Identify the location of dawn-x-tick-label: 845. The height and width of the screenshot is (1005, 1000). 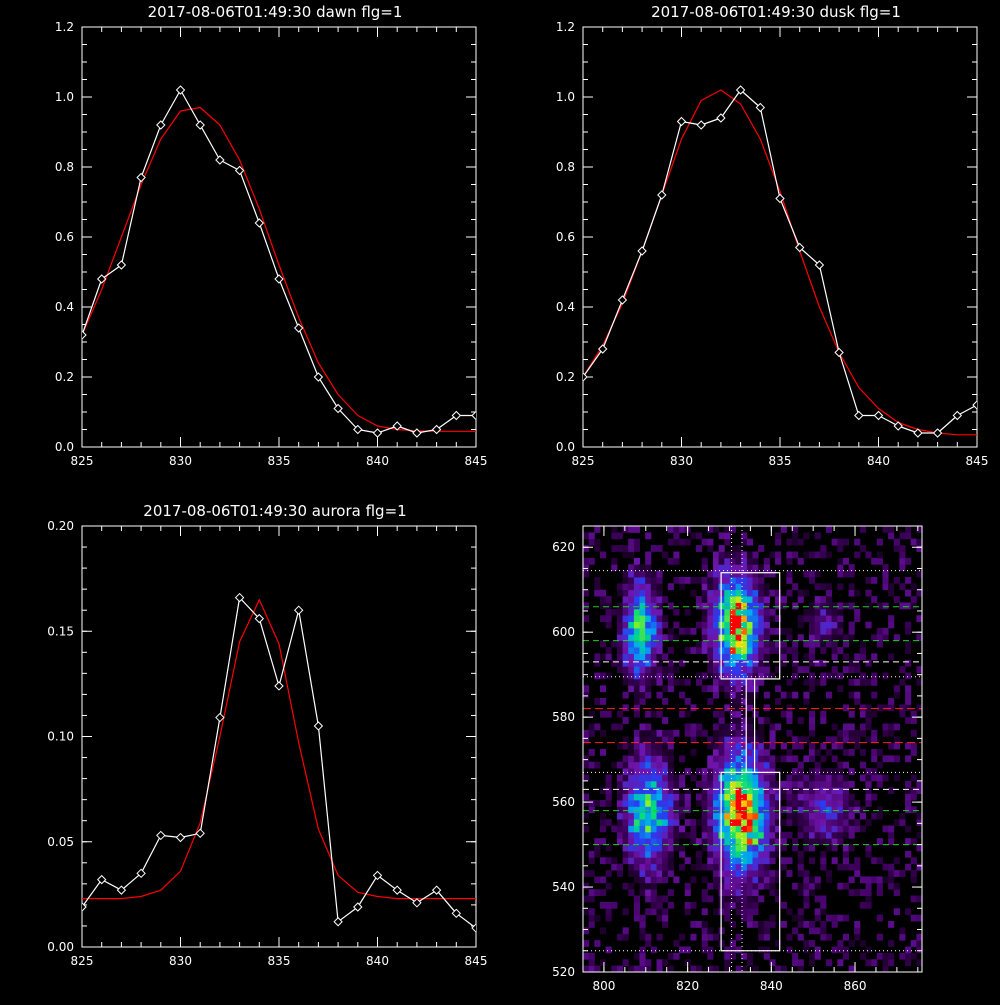
(476, 461).